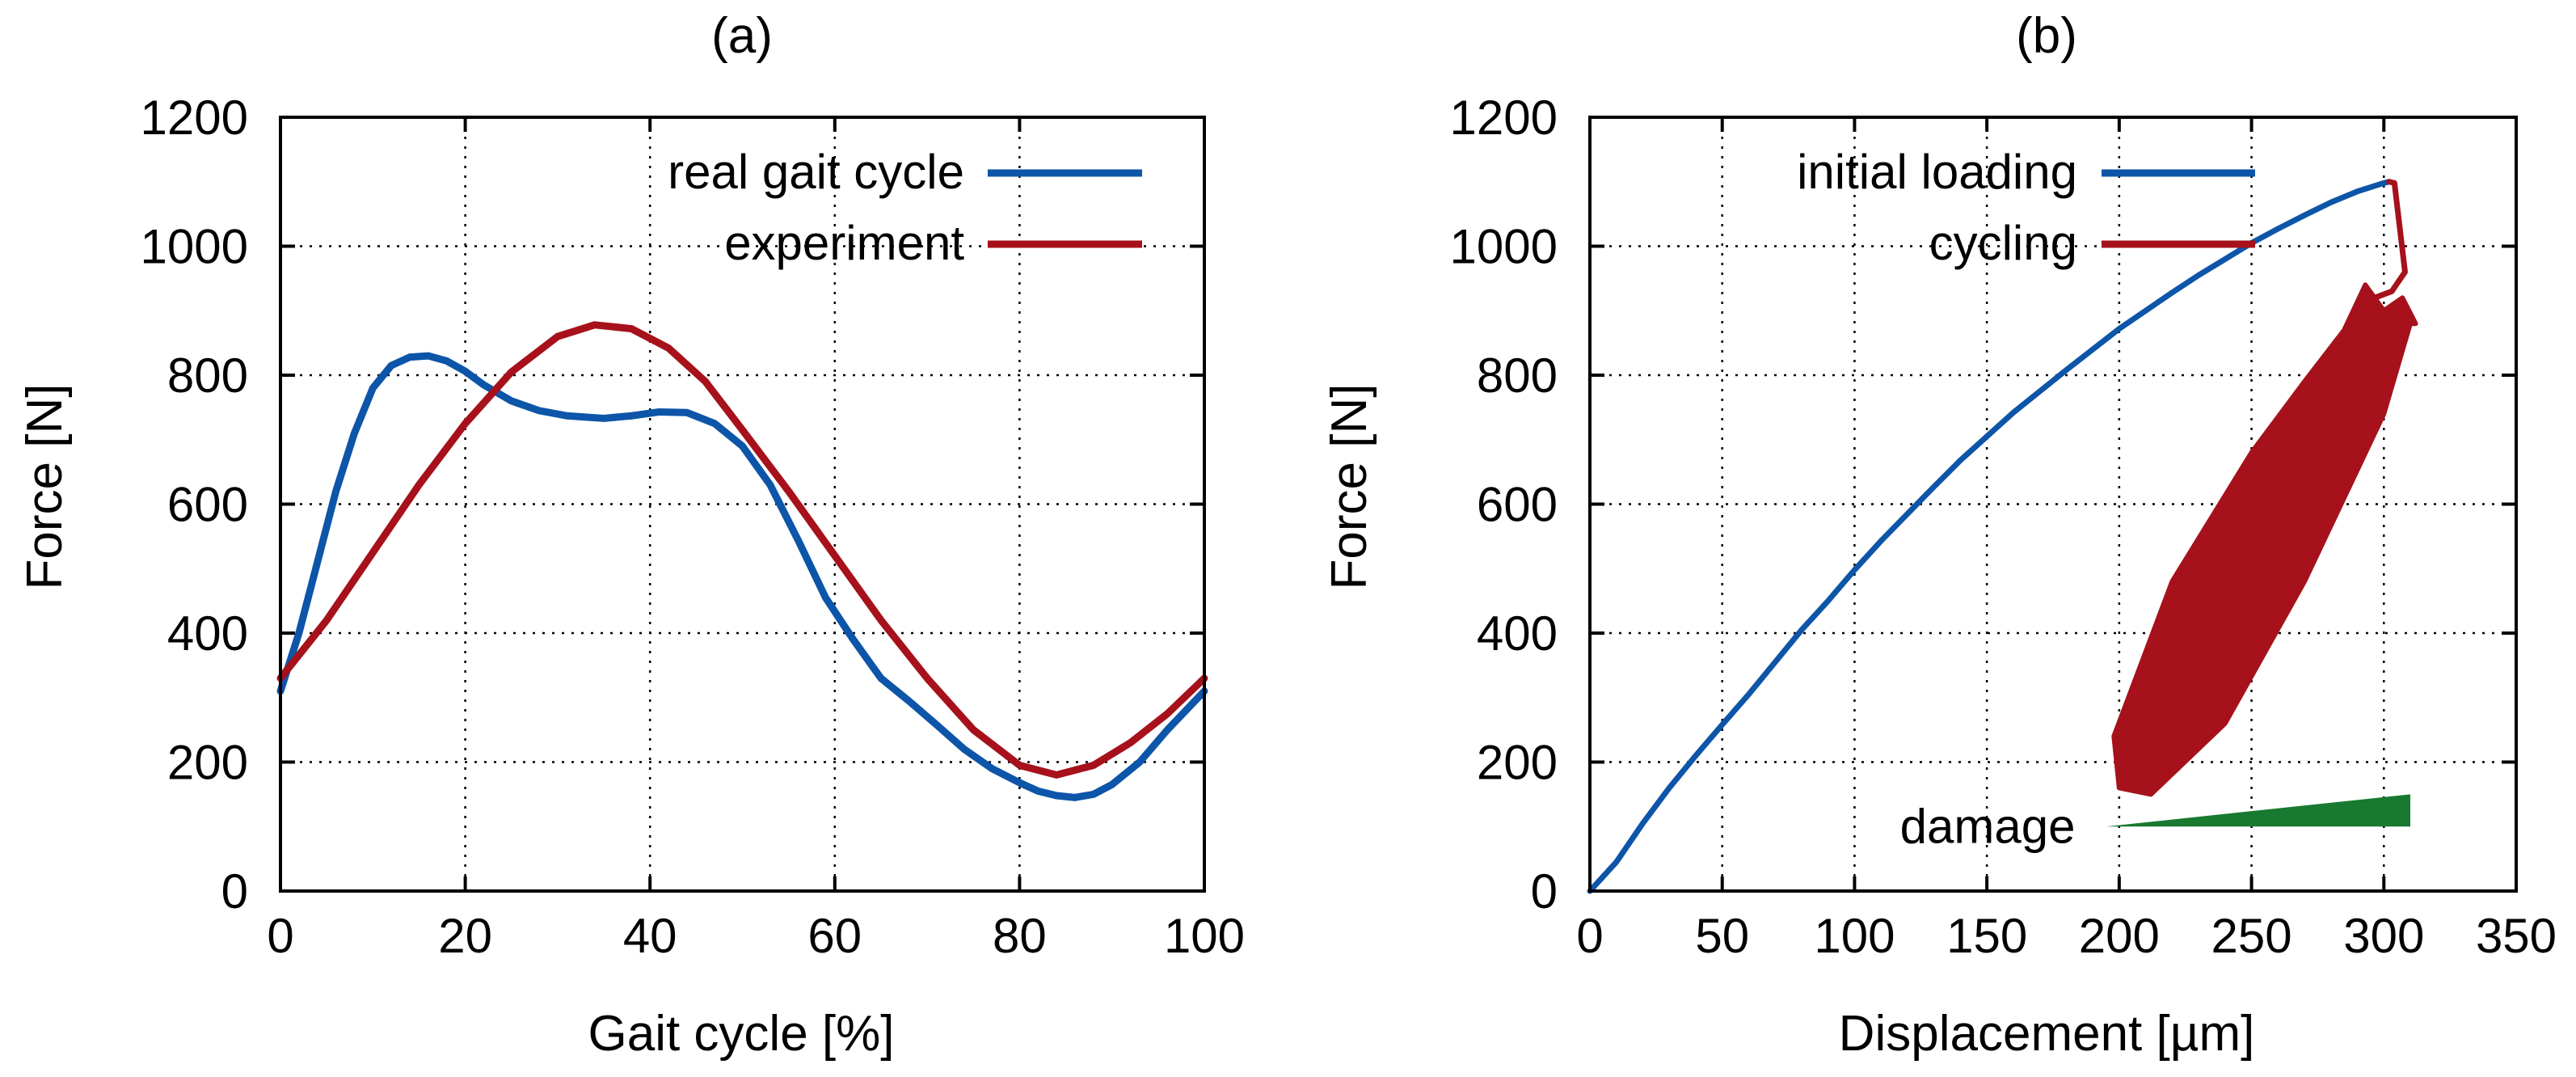 This screenshot has width=2576, height=1077. Describe the element at coordinates (1722, 936) in the screenshot. I see `chart-b-x-tick-label: 50` at that location.